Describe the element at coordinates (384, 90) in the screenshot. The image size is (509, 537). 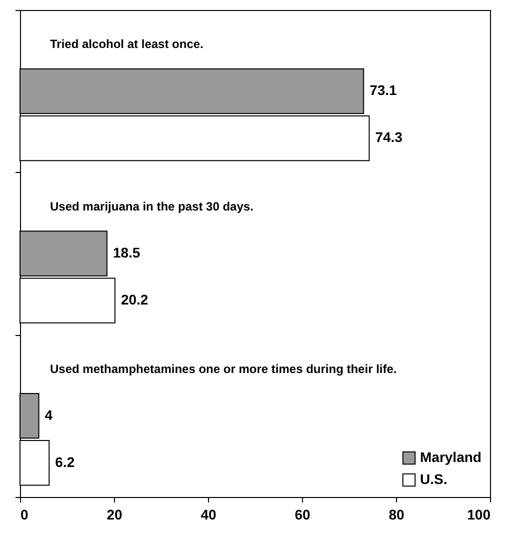
I see `data-label: 73.1` at that location.